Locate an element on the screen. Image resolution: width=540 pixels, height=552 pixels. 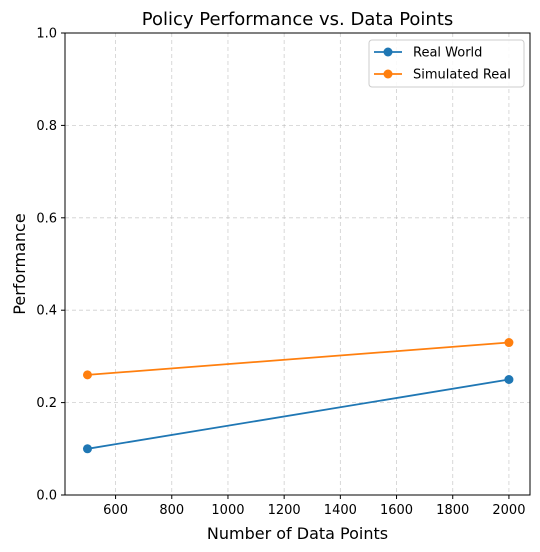
x-tick-label: 1600 is located at coordinates (396, 510).